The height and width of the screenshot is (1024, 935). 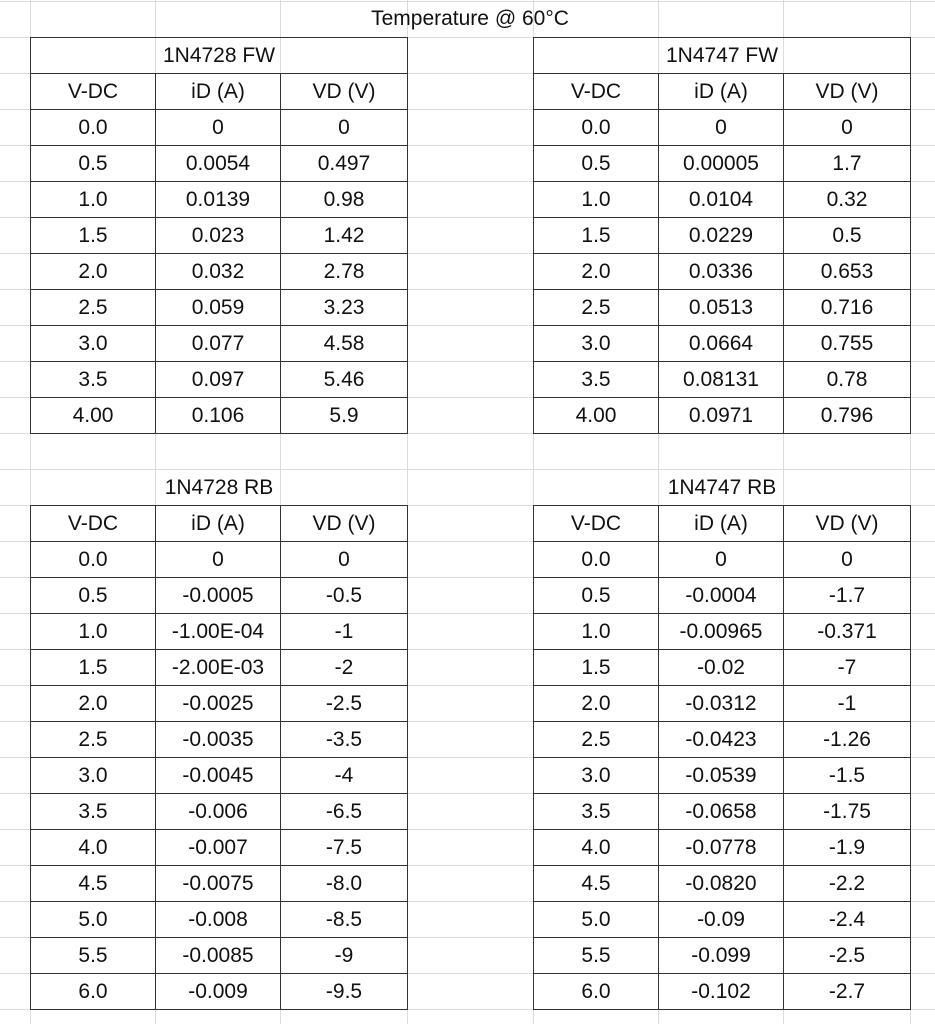 I want to click on table-cell: -2.00E-03, so click(x=218, y=667).